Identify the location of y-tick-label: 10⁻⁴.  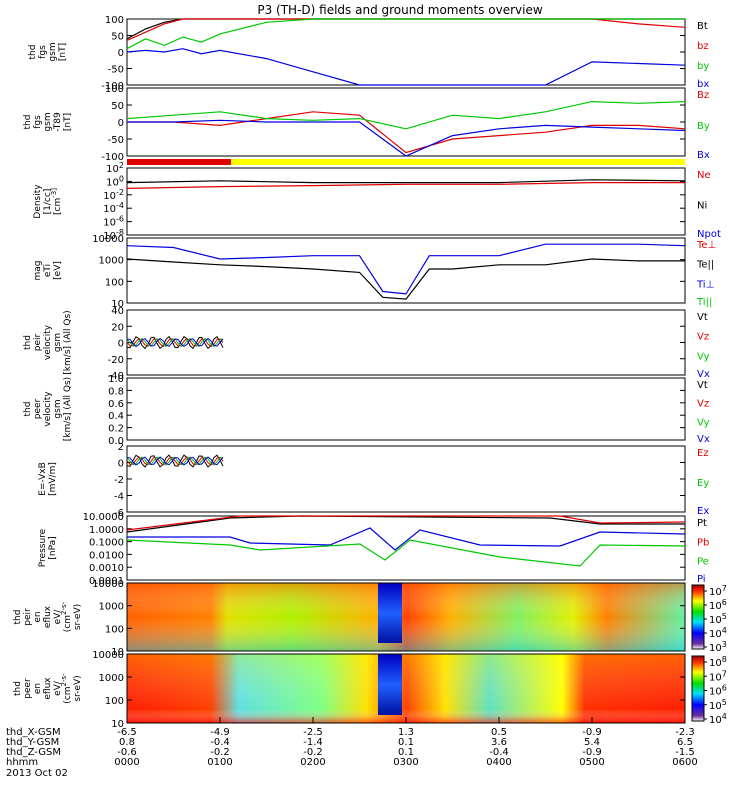
(113, 208).